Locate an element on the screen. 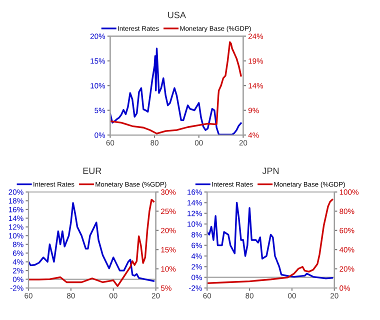 The image size is (380, 320). chart-title: EUR is located at coordinates (92, 171).